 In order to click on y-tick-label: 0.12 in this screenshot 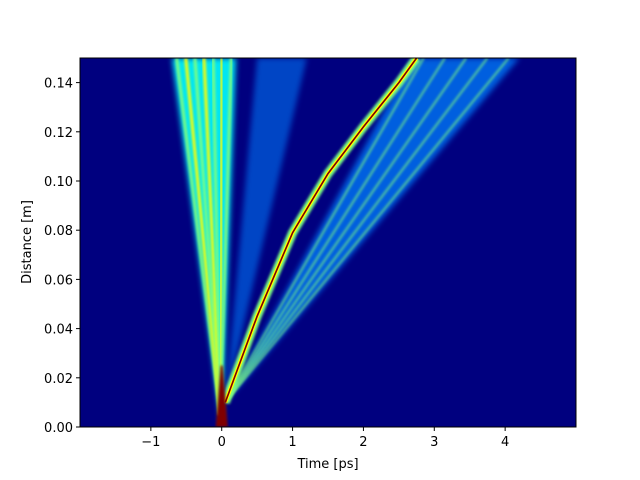, I will do `click(58, 133)`.